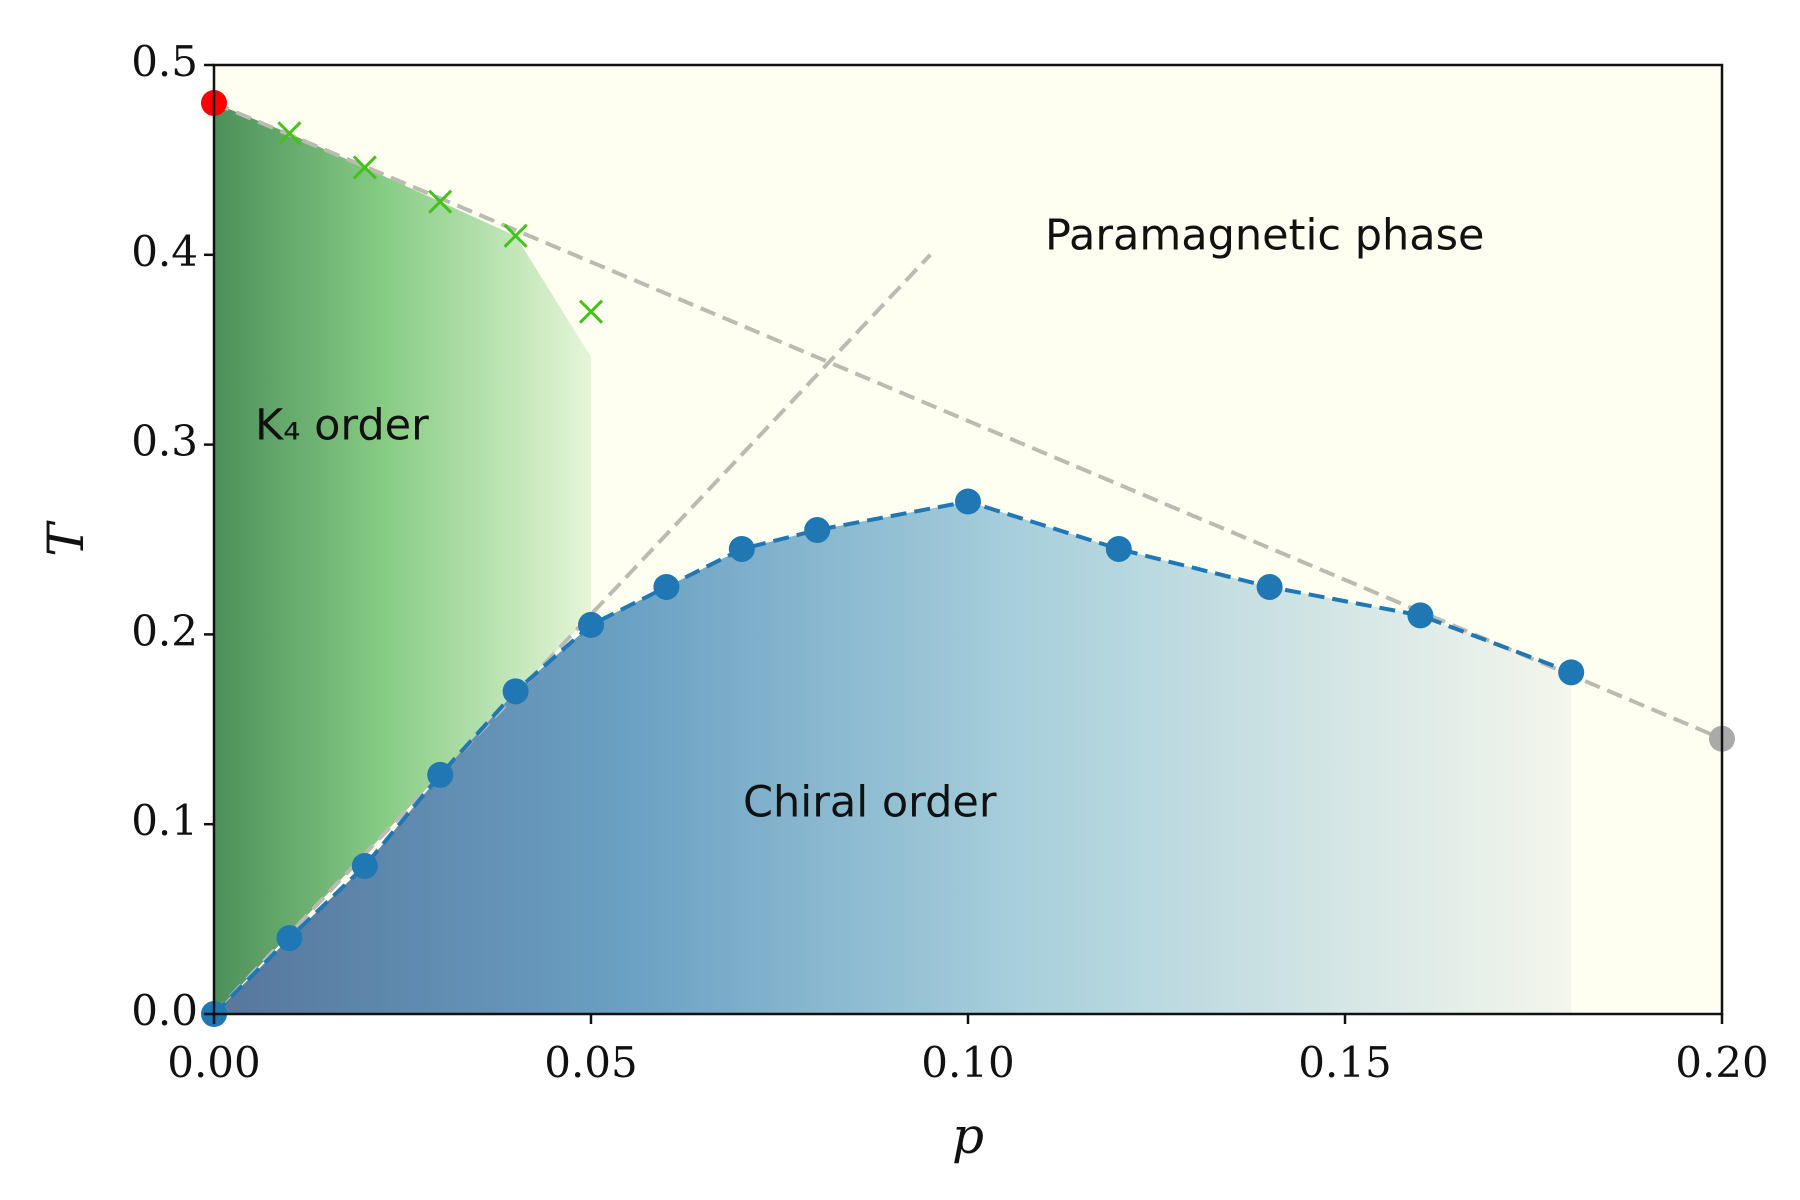  Describe the element at coordinates (164, 1010) in the screenshot. I see `y-tick-label: 0.0` at that location.